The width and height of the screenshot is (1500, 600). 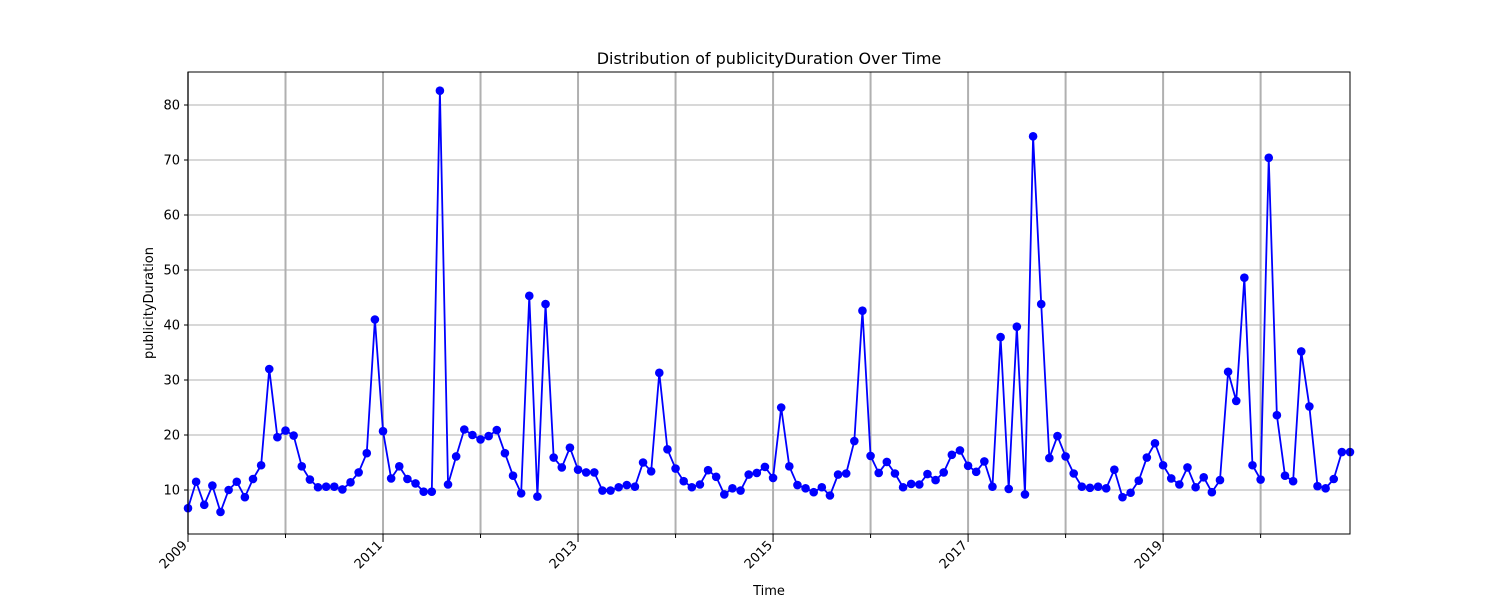 I want to click on x-tick-label: 2017, so click(x=954, y=555).